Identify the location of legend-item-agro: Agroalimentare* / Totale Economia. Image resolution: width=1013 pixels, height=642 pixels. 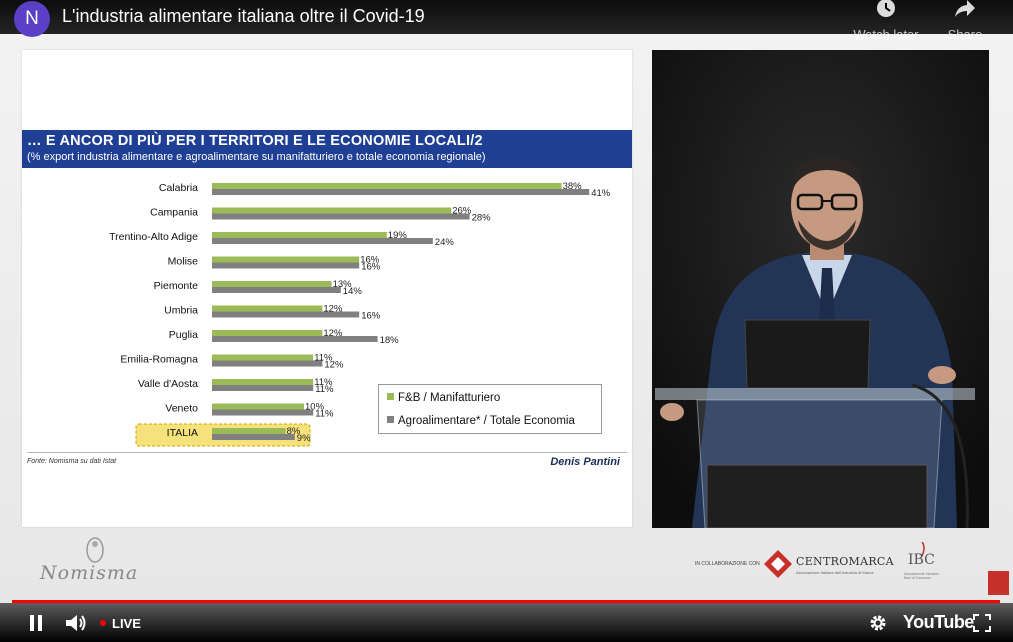
(481, 421).